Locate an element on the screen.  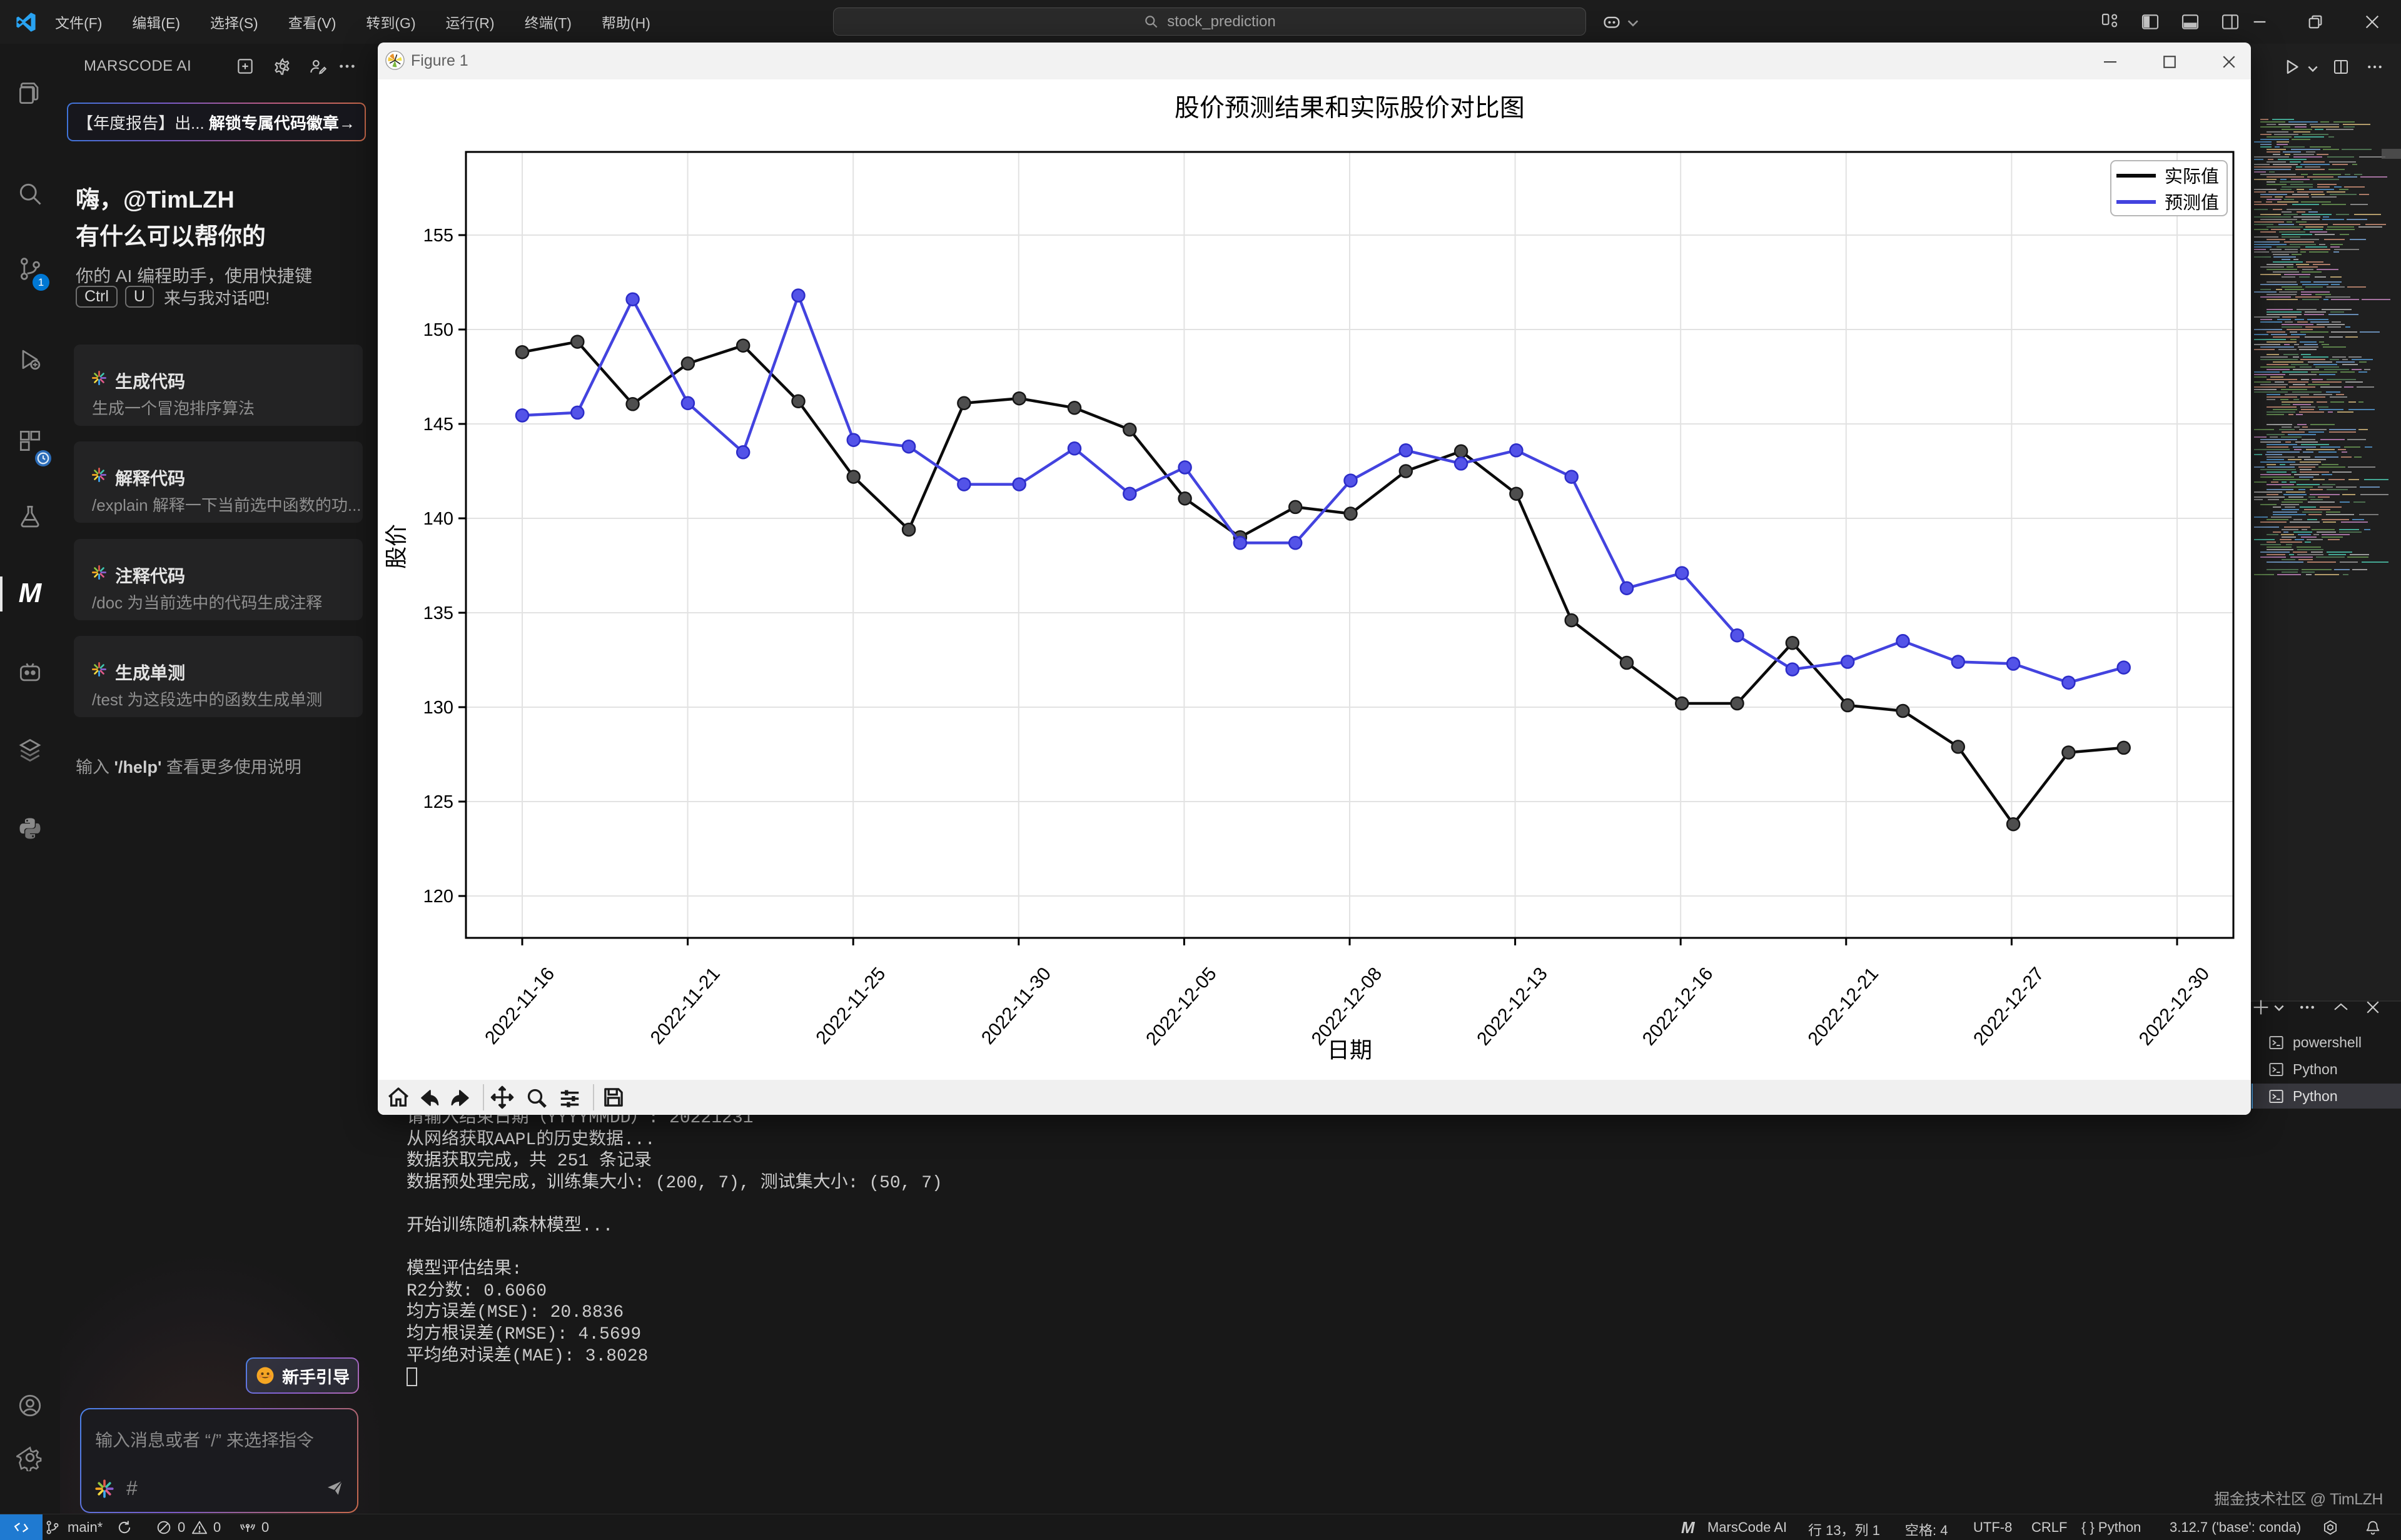
svg-text: 2022-12-05 is located at coordinates (1181, 1007).